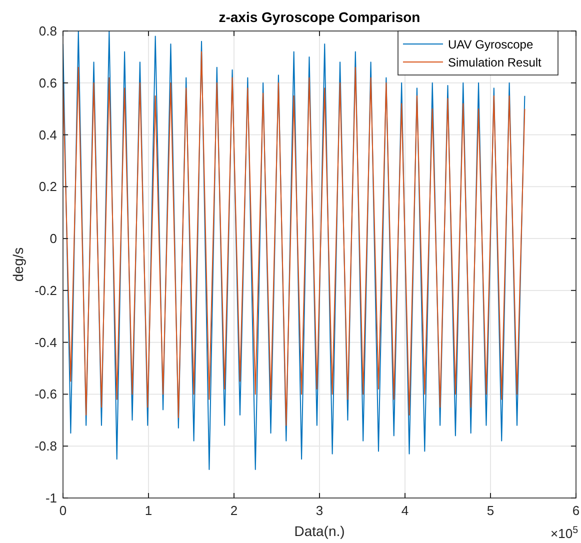 This screenshot has height=543, width=581. I want to click on x-tick-label: 3, so click(320, 510).